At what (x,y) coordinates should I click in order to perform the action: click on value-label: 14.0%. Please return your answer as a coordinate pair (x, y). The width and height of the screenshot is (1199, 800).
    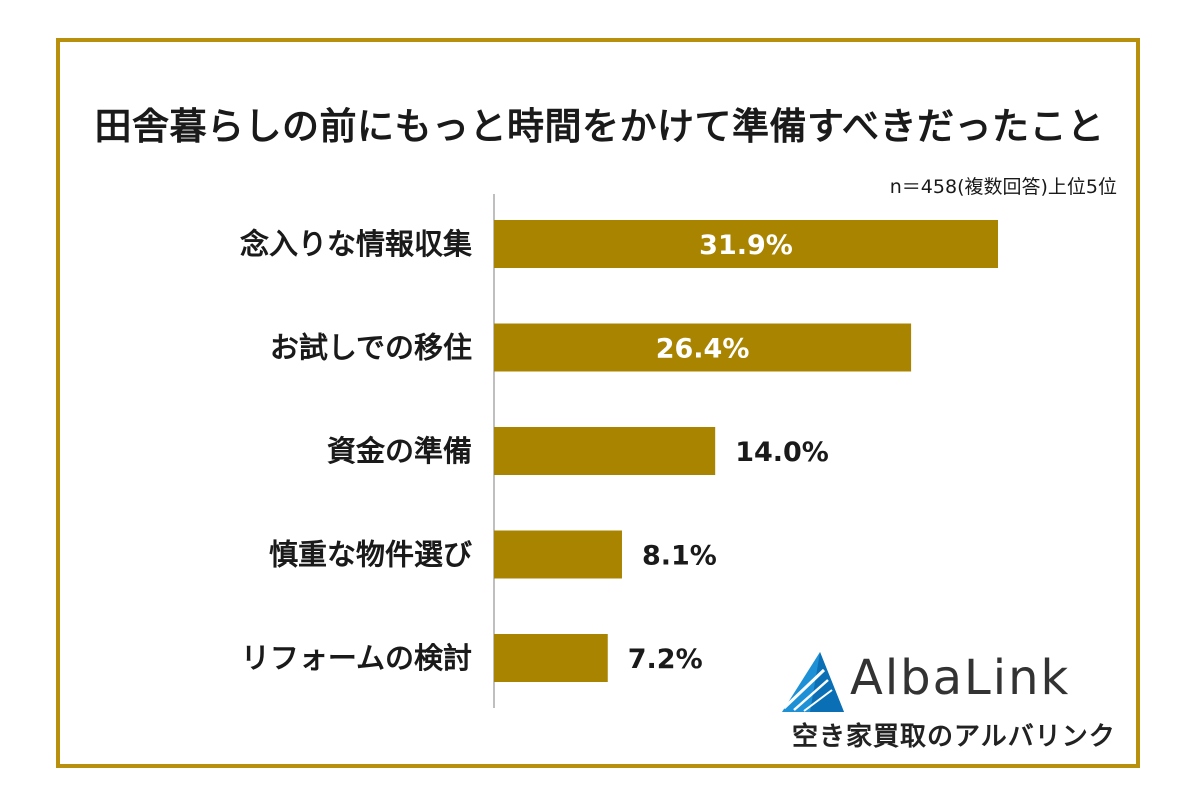
    Looking at the image, I should click on (782, 452).